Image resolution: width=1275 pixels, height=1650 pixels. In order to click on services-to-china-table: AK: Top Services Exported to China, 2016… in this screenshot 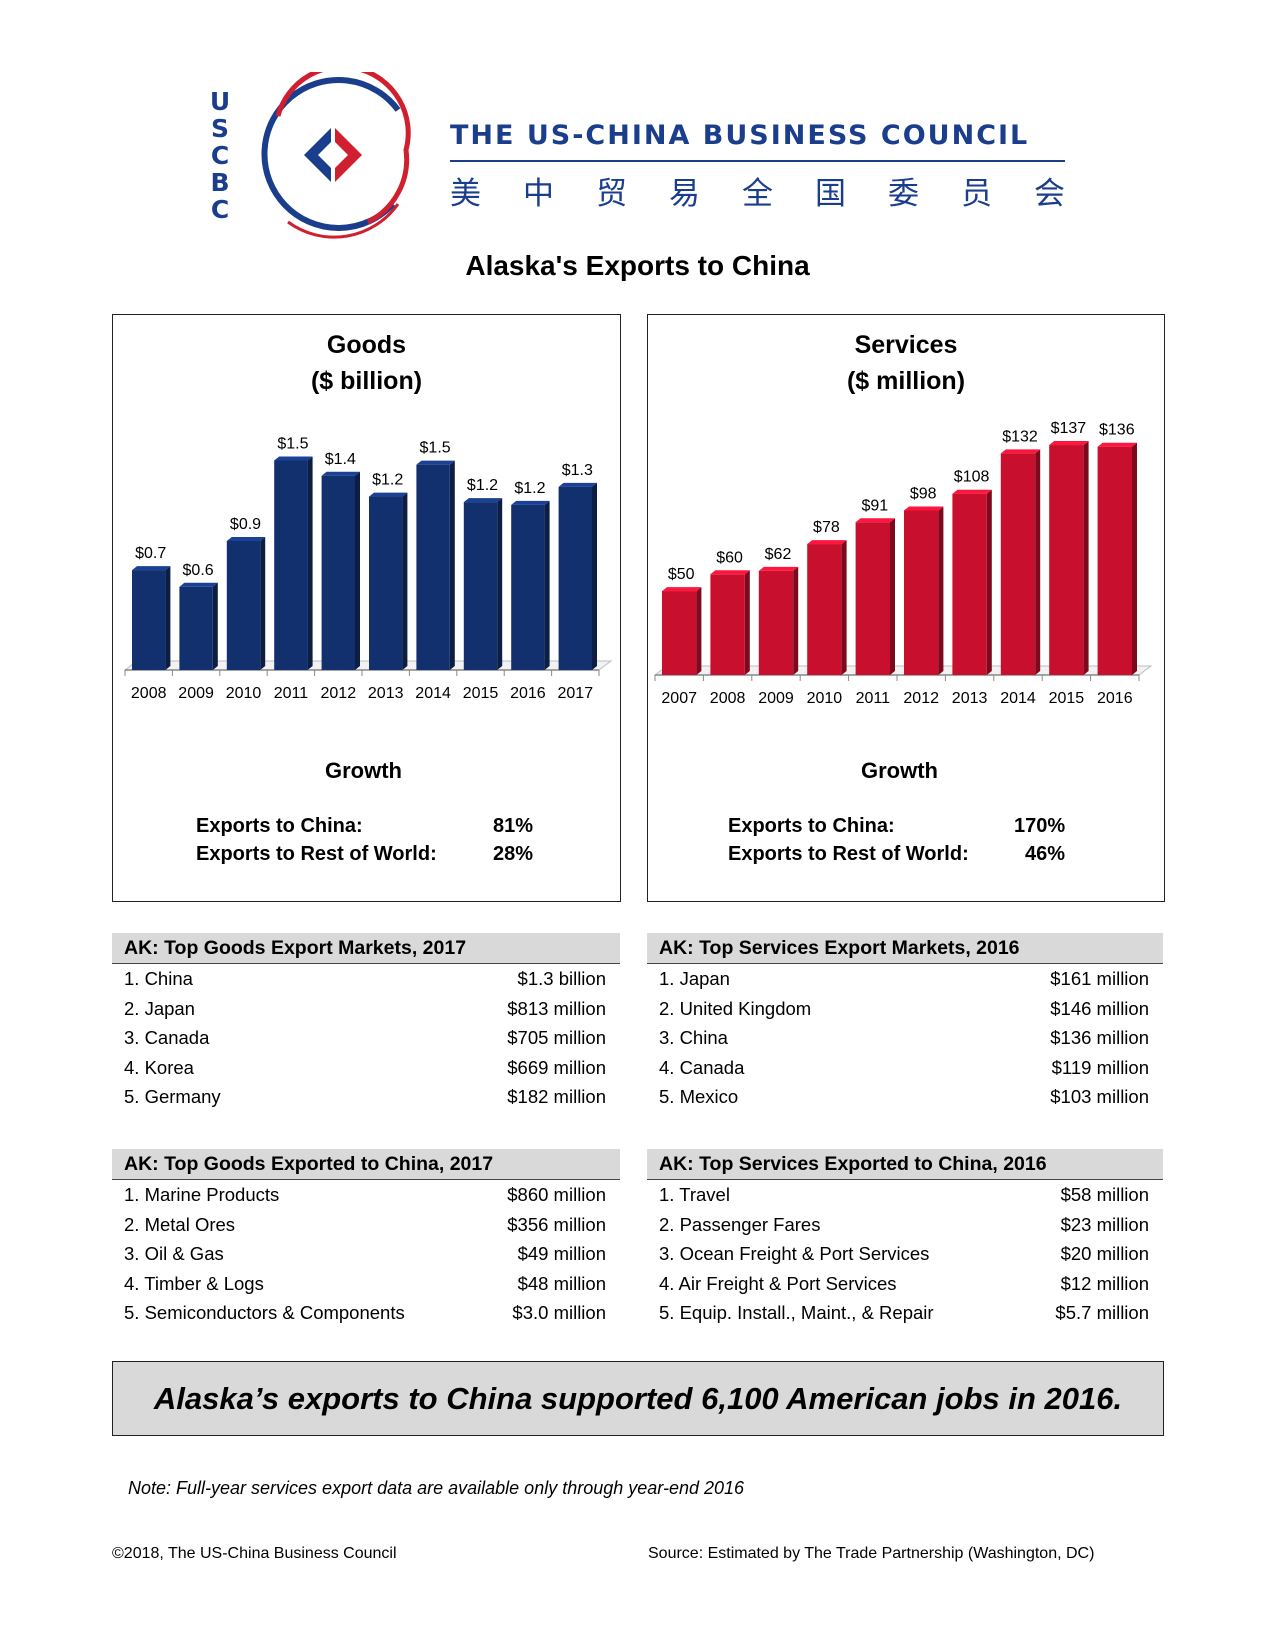, I will do `click(905, 1238)`.